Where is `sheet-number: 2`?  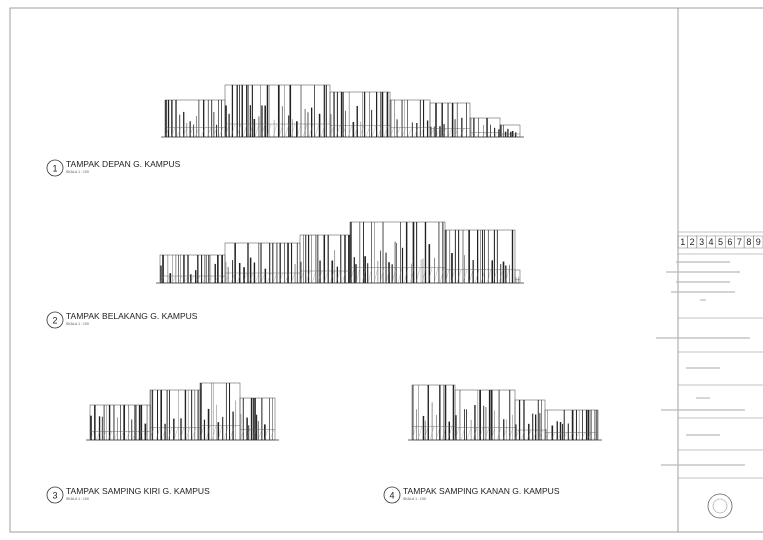 sheet-number: 2 is located at coordinates (692, 242).